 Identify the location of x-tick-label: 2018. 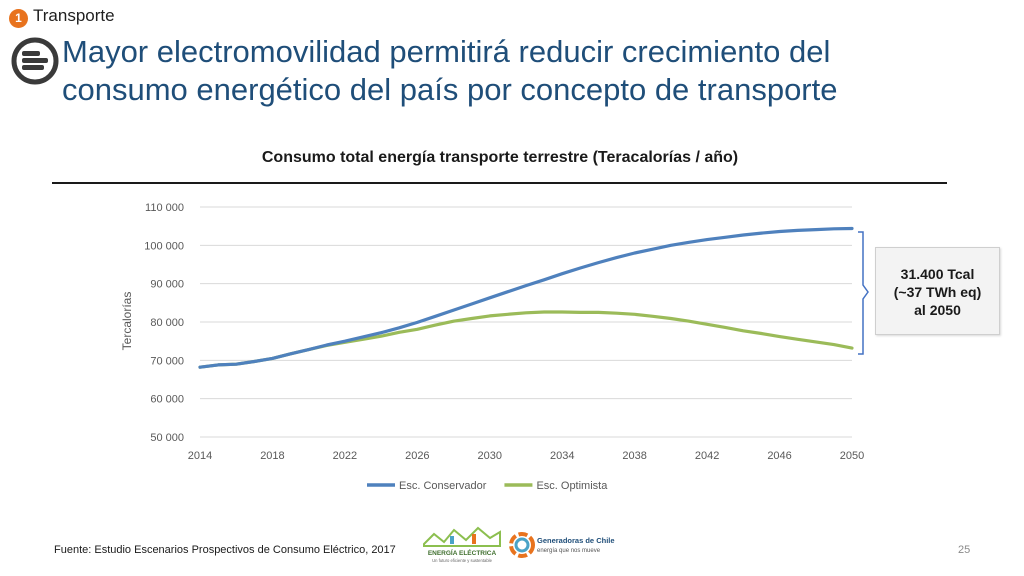
(272, 456).